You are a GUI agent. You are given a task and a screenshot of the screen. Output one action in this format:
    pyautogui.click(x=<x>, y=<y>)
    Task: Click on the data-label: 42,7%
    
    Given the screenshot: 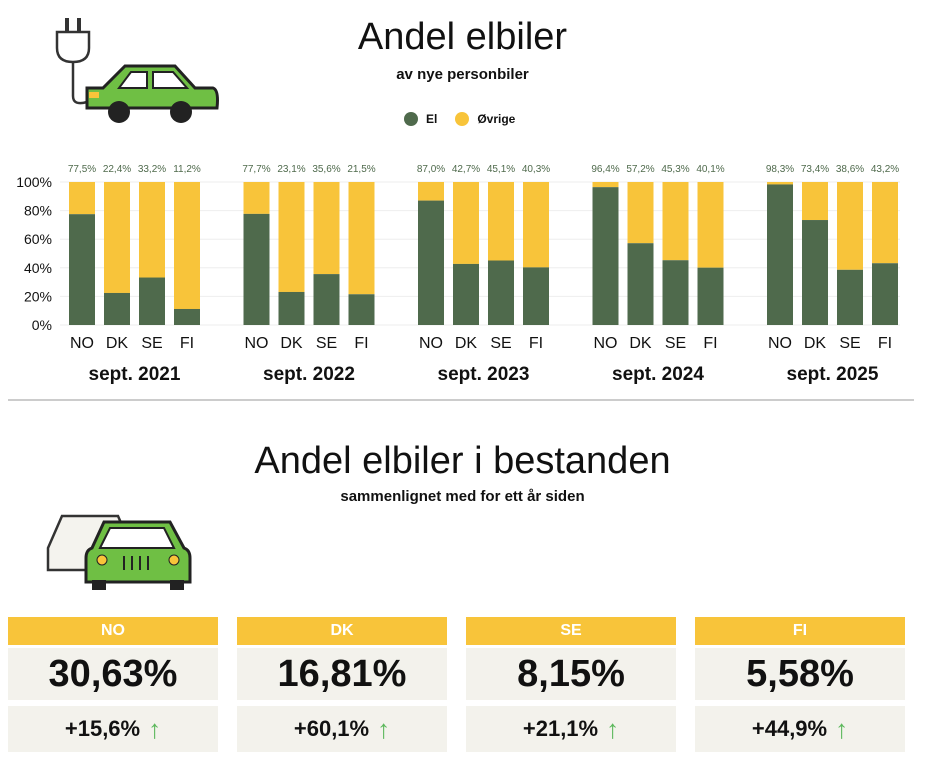 What is the action you would take?
    pyautogui.click(x=466, y=169)
    